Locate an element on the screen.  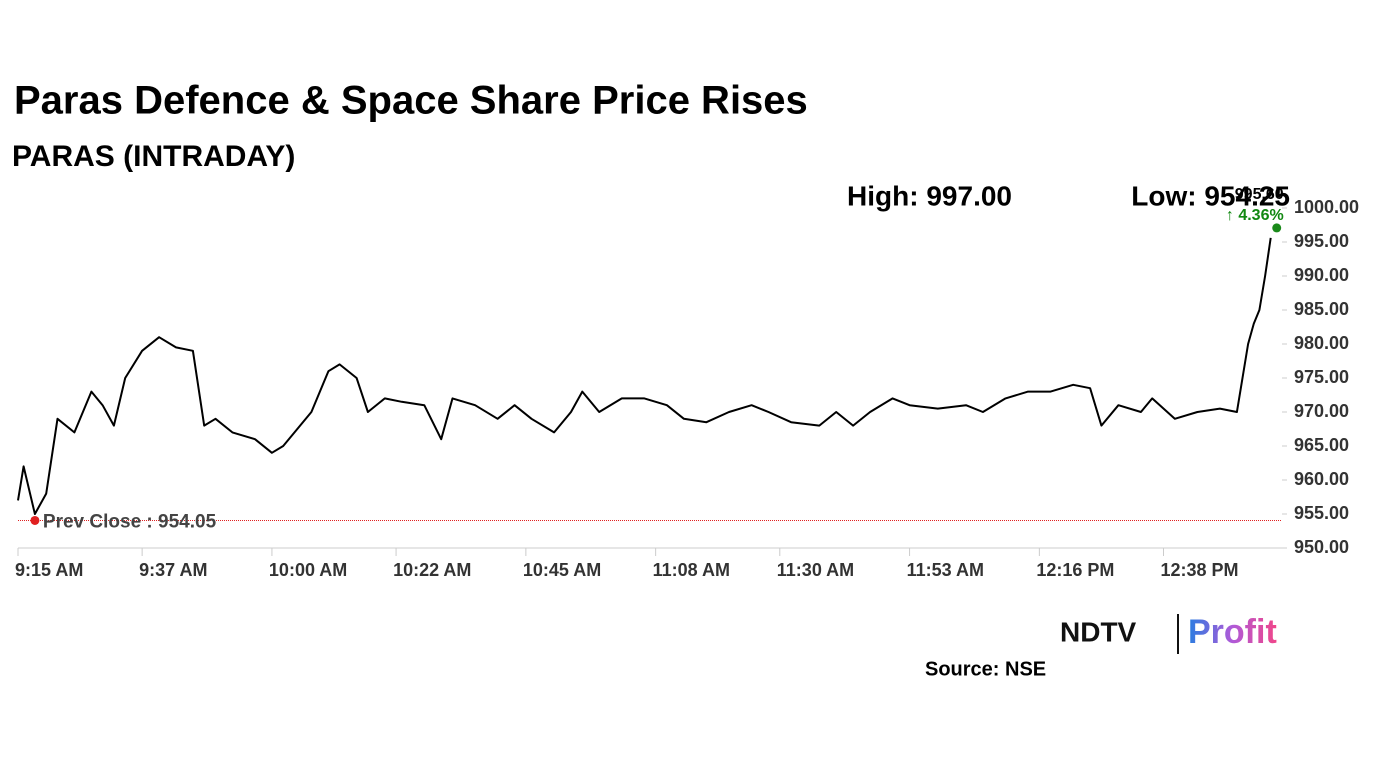
x-tick-label: 10:45 AM is located at coordinates (562, 570).